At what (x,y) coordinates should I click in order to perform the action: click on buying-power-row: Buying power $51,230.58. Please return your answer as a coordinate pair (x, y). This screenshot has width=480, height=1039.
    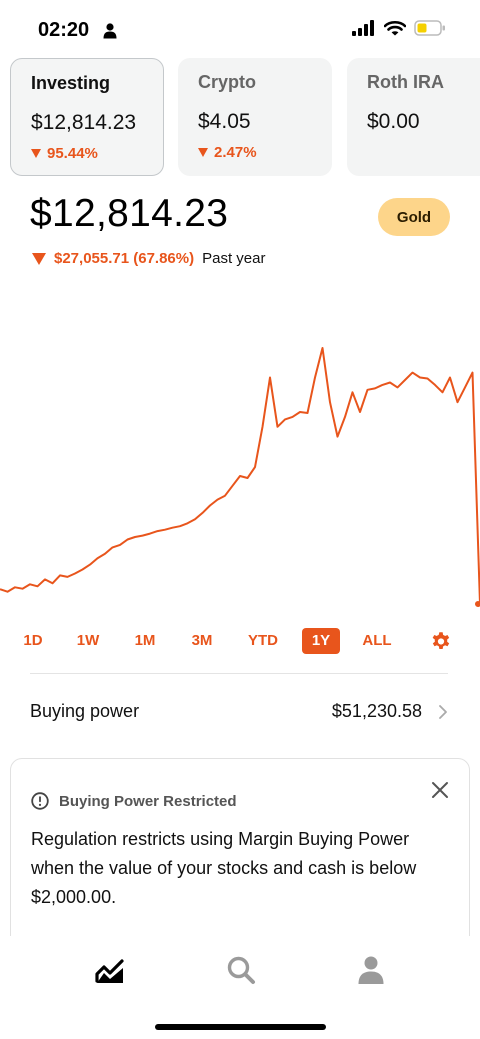
    Looking at the image, I should click on (240, 712).